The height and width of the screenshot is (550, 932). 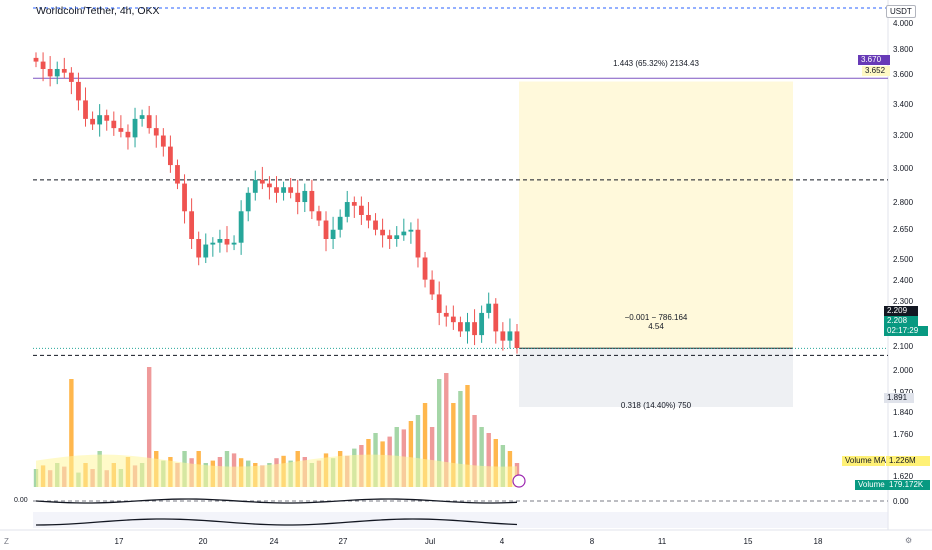 I want to click on time-tick: 24, so click(x=274, y=541).